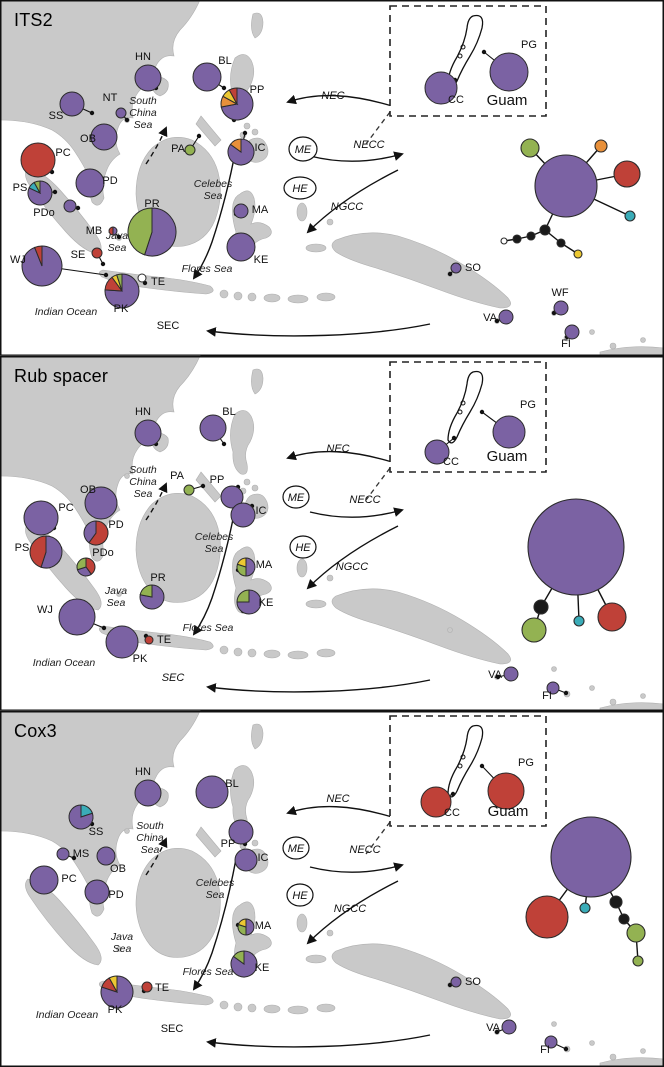  I want to click on site-pie-TE: TE, so click(155, 987).